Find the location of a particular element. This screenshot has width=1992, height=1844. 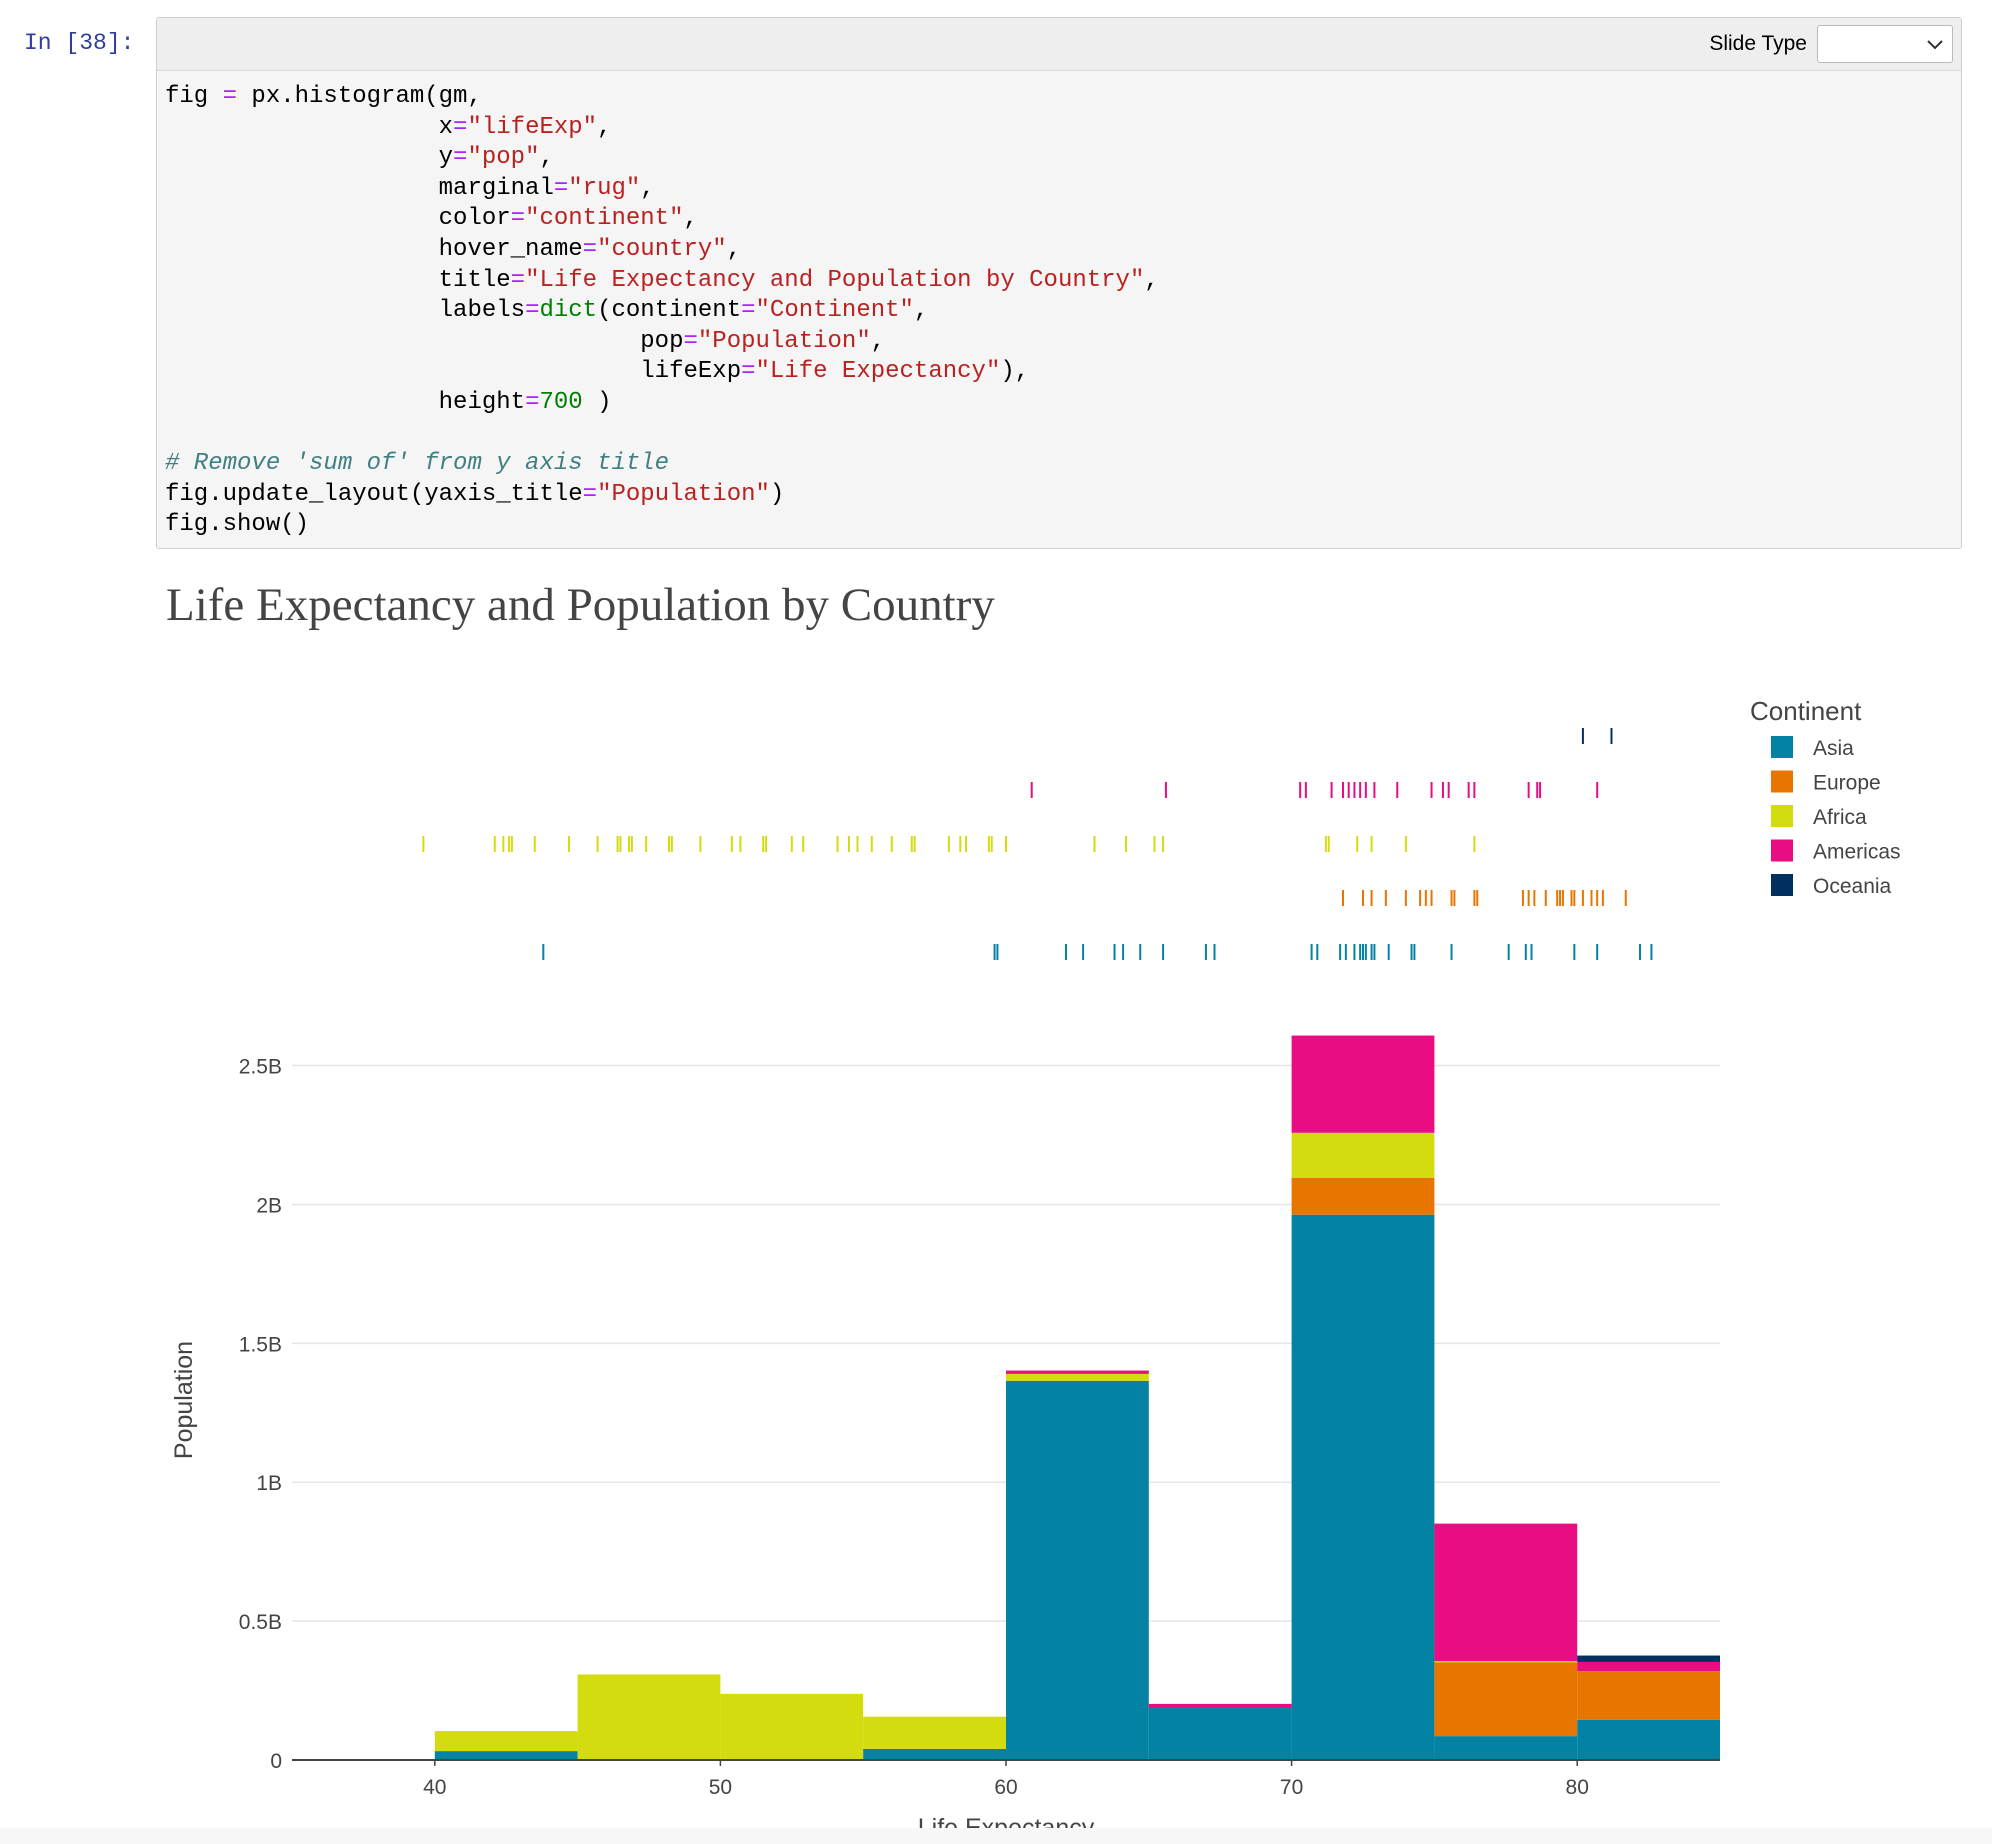

y-axis-title: Population is located at coordinates (184, 1400).